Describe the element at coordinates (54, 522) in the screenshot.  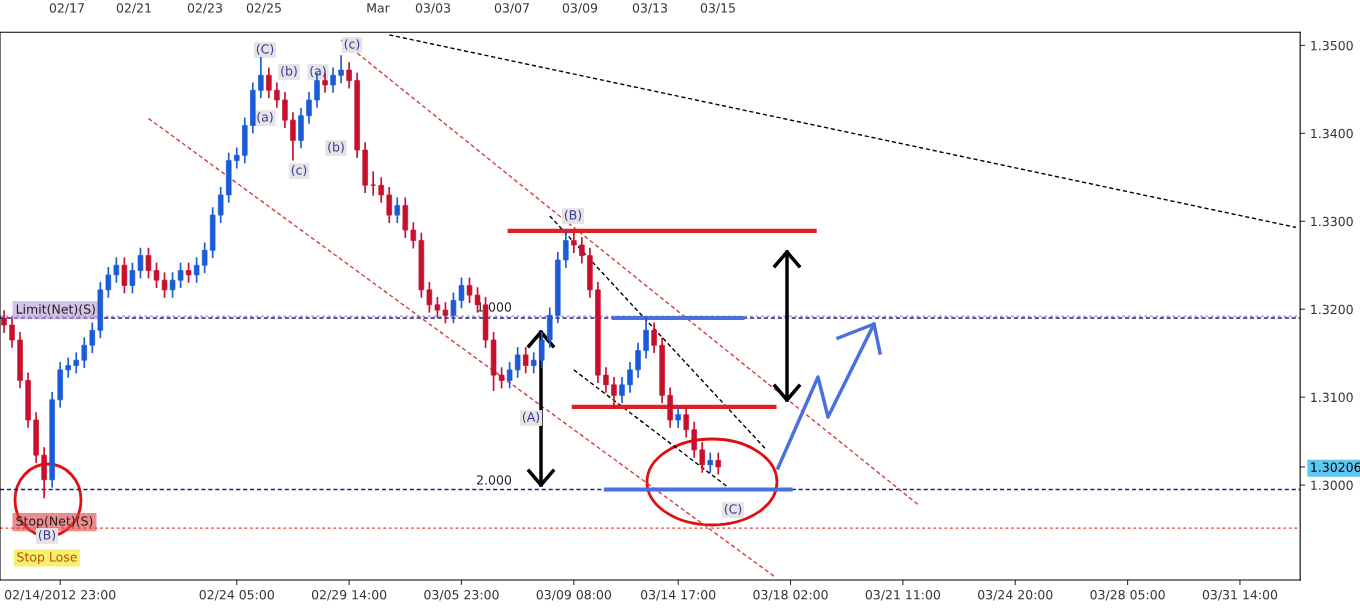
I see `ref-line-label: Stop(Net)(S)` at that location.